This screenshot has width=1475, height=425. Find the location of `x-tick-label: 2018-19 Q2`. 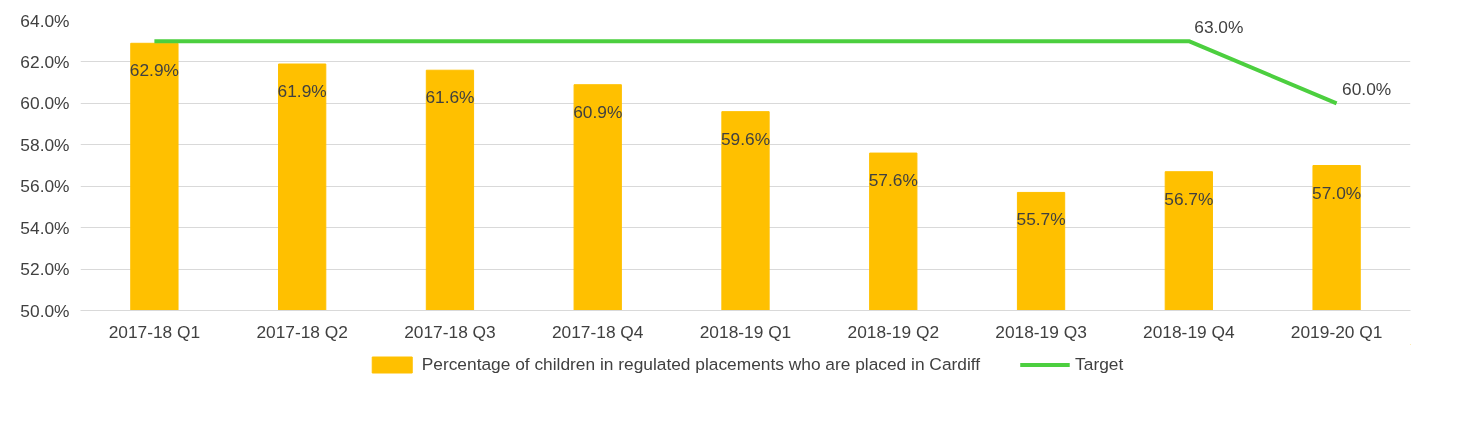

x-tick-label: 2018-19 Q2 is located at coordinates (893, 331).